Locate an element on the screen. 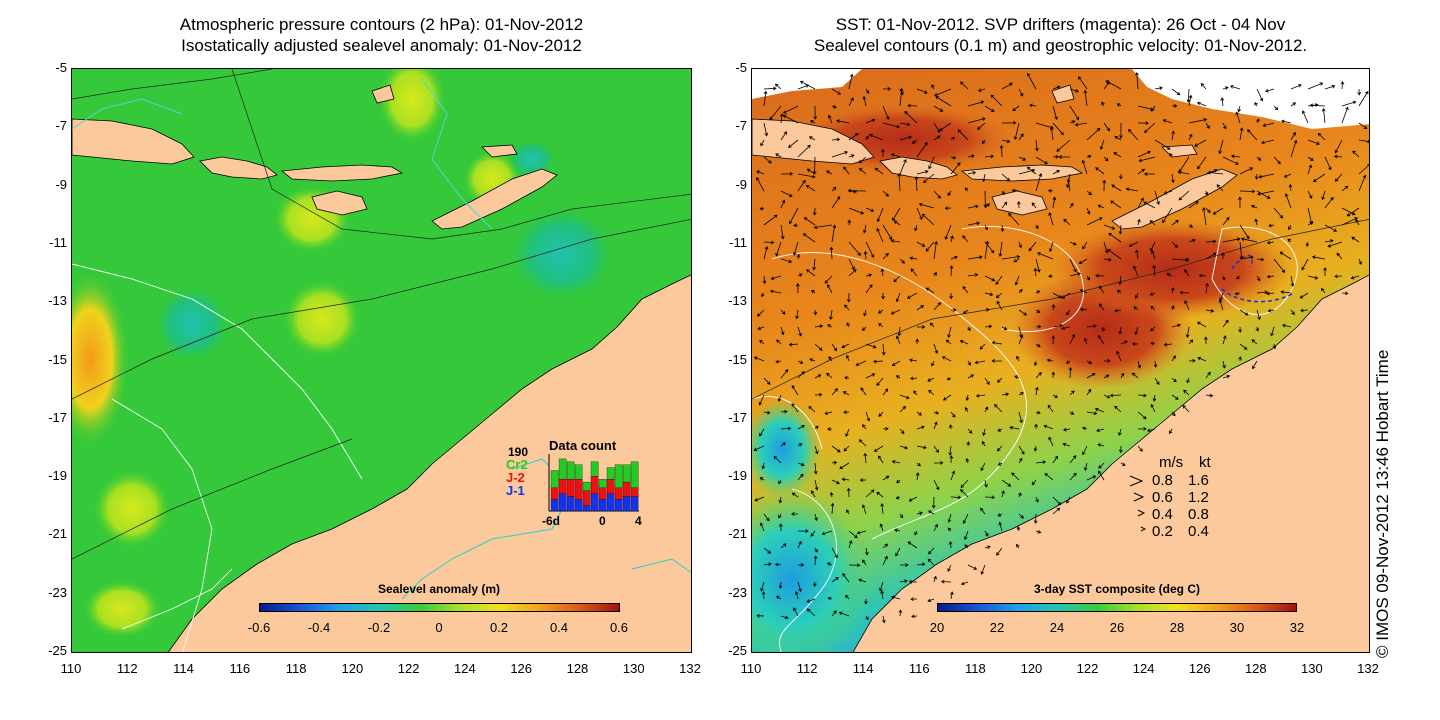 The image size is (1440, 720). left-lat-label: -17 is located at coordinates (57, 417).